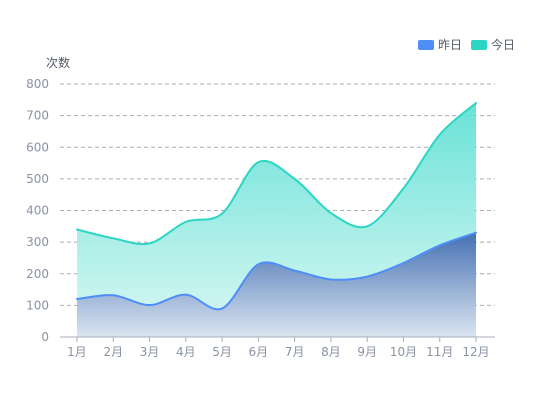 The image size is (550, 420). Describe the element at coordinates (186, 352) in the screenshot. I see `x-tick-label-4: 4月` at that location.